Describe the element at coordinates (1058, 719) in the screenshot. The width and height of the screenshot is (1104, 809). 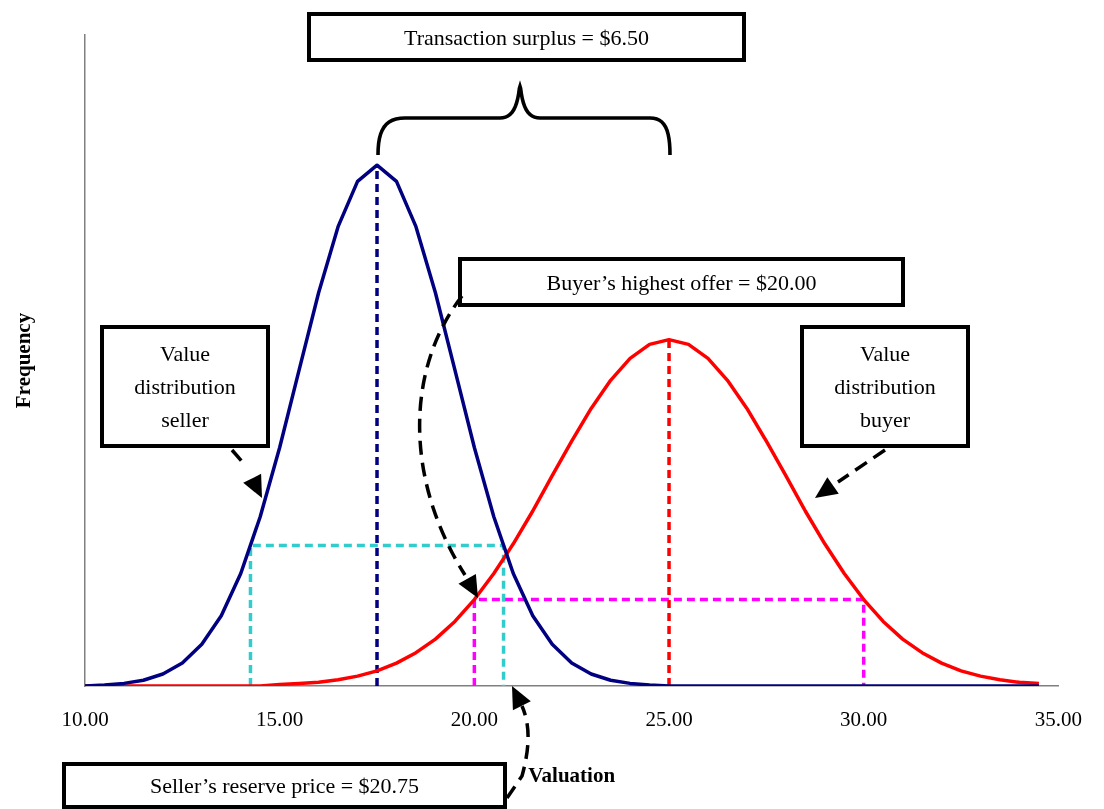
I see `x-tick-label: 35.00` at that location.